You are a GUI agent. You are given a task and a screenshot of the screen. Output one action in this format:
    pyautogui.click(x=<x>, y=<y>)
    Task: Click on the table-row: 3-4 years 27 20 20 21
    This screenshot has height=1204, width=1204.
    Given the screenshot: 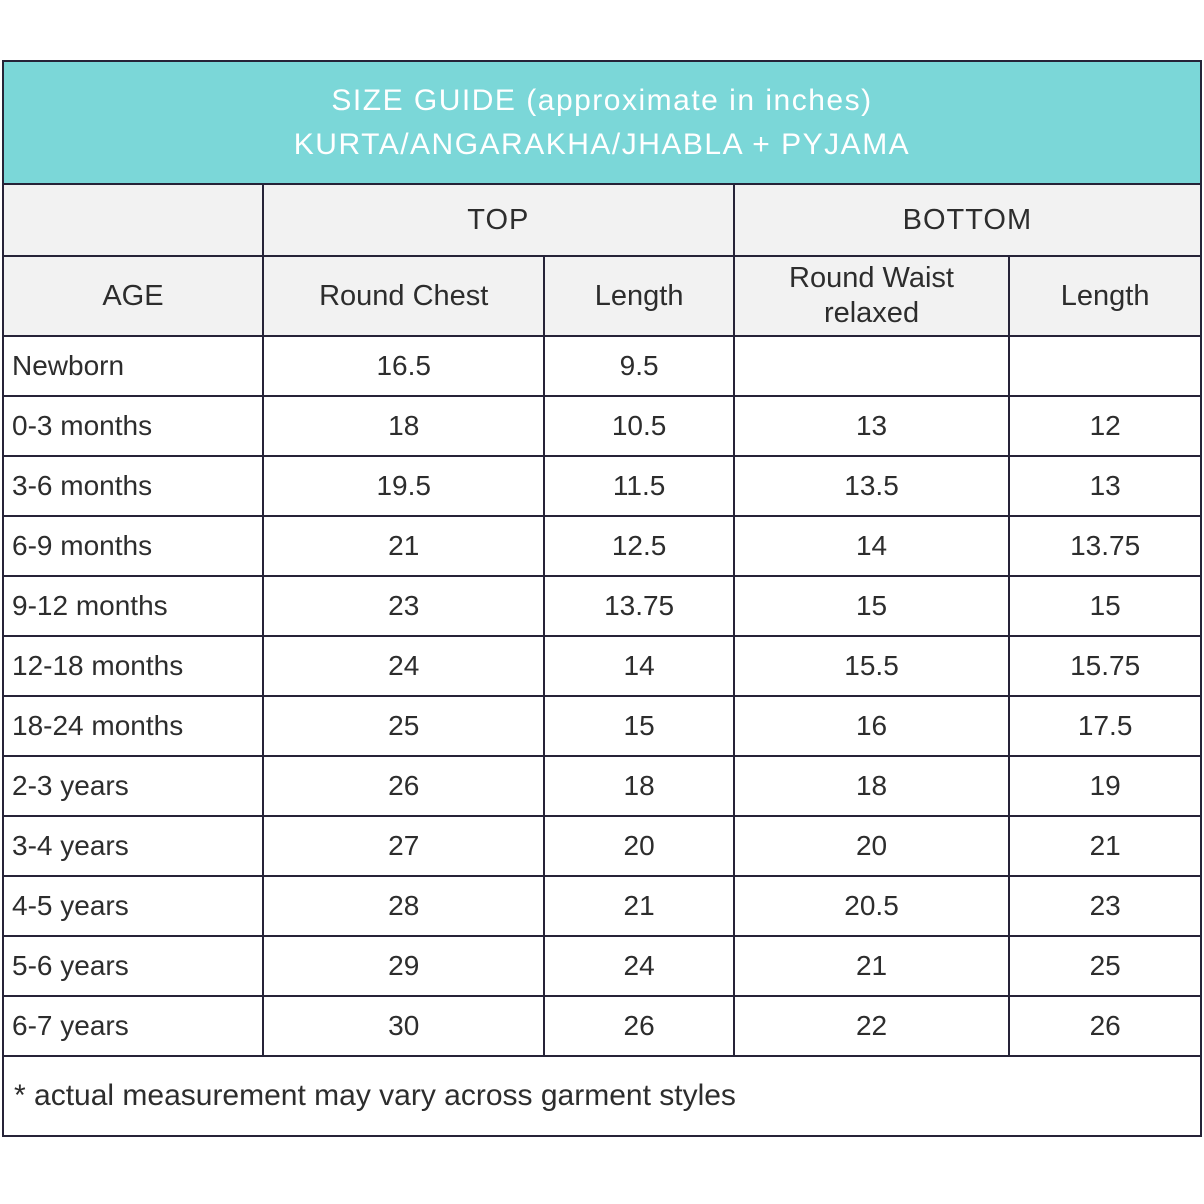 What is the action you would take?
    pyautogui.click(x=602, y=846)
    